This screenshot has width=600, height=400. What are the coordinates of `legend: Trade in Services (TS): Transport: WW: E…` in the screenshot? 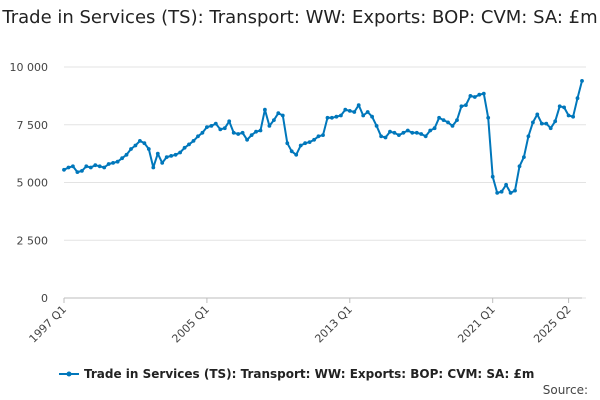 It's located at (296, 374).